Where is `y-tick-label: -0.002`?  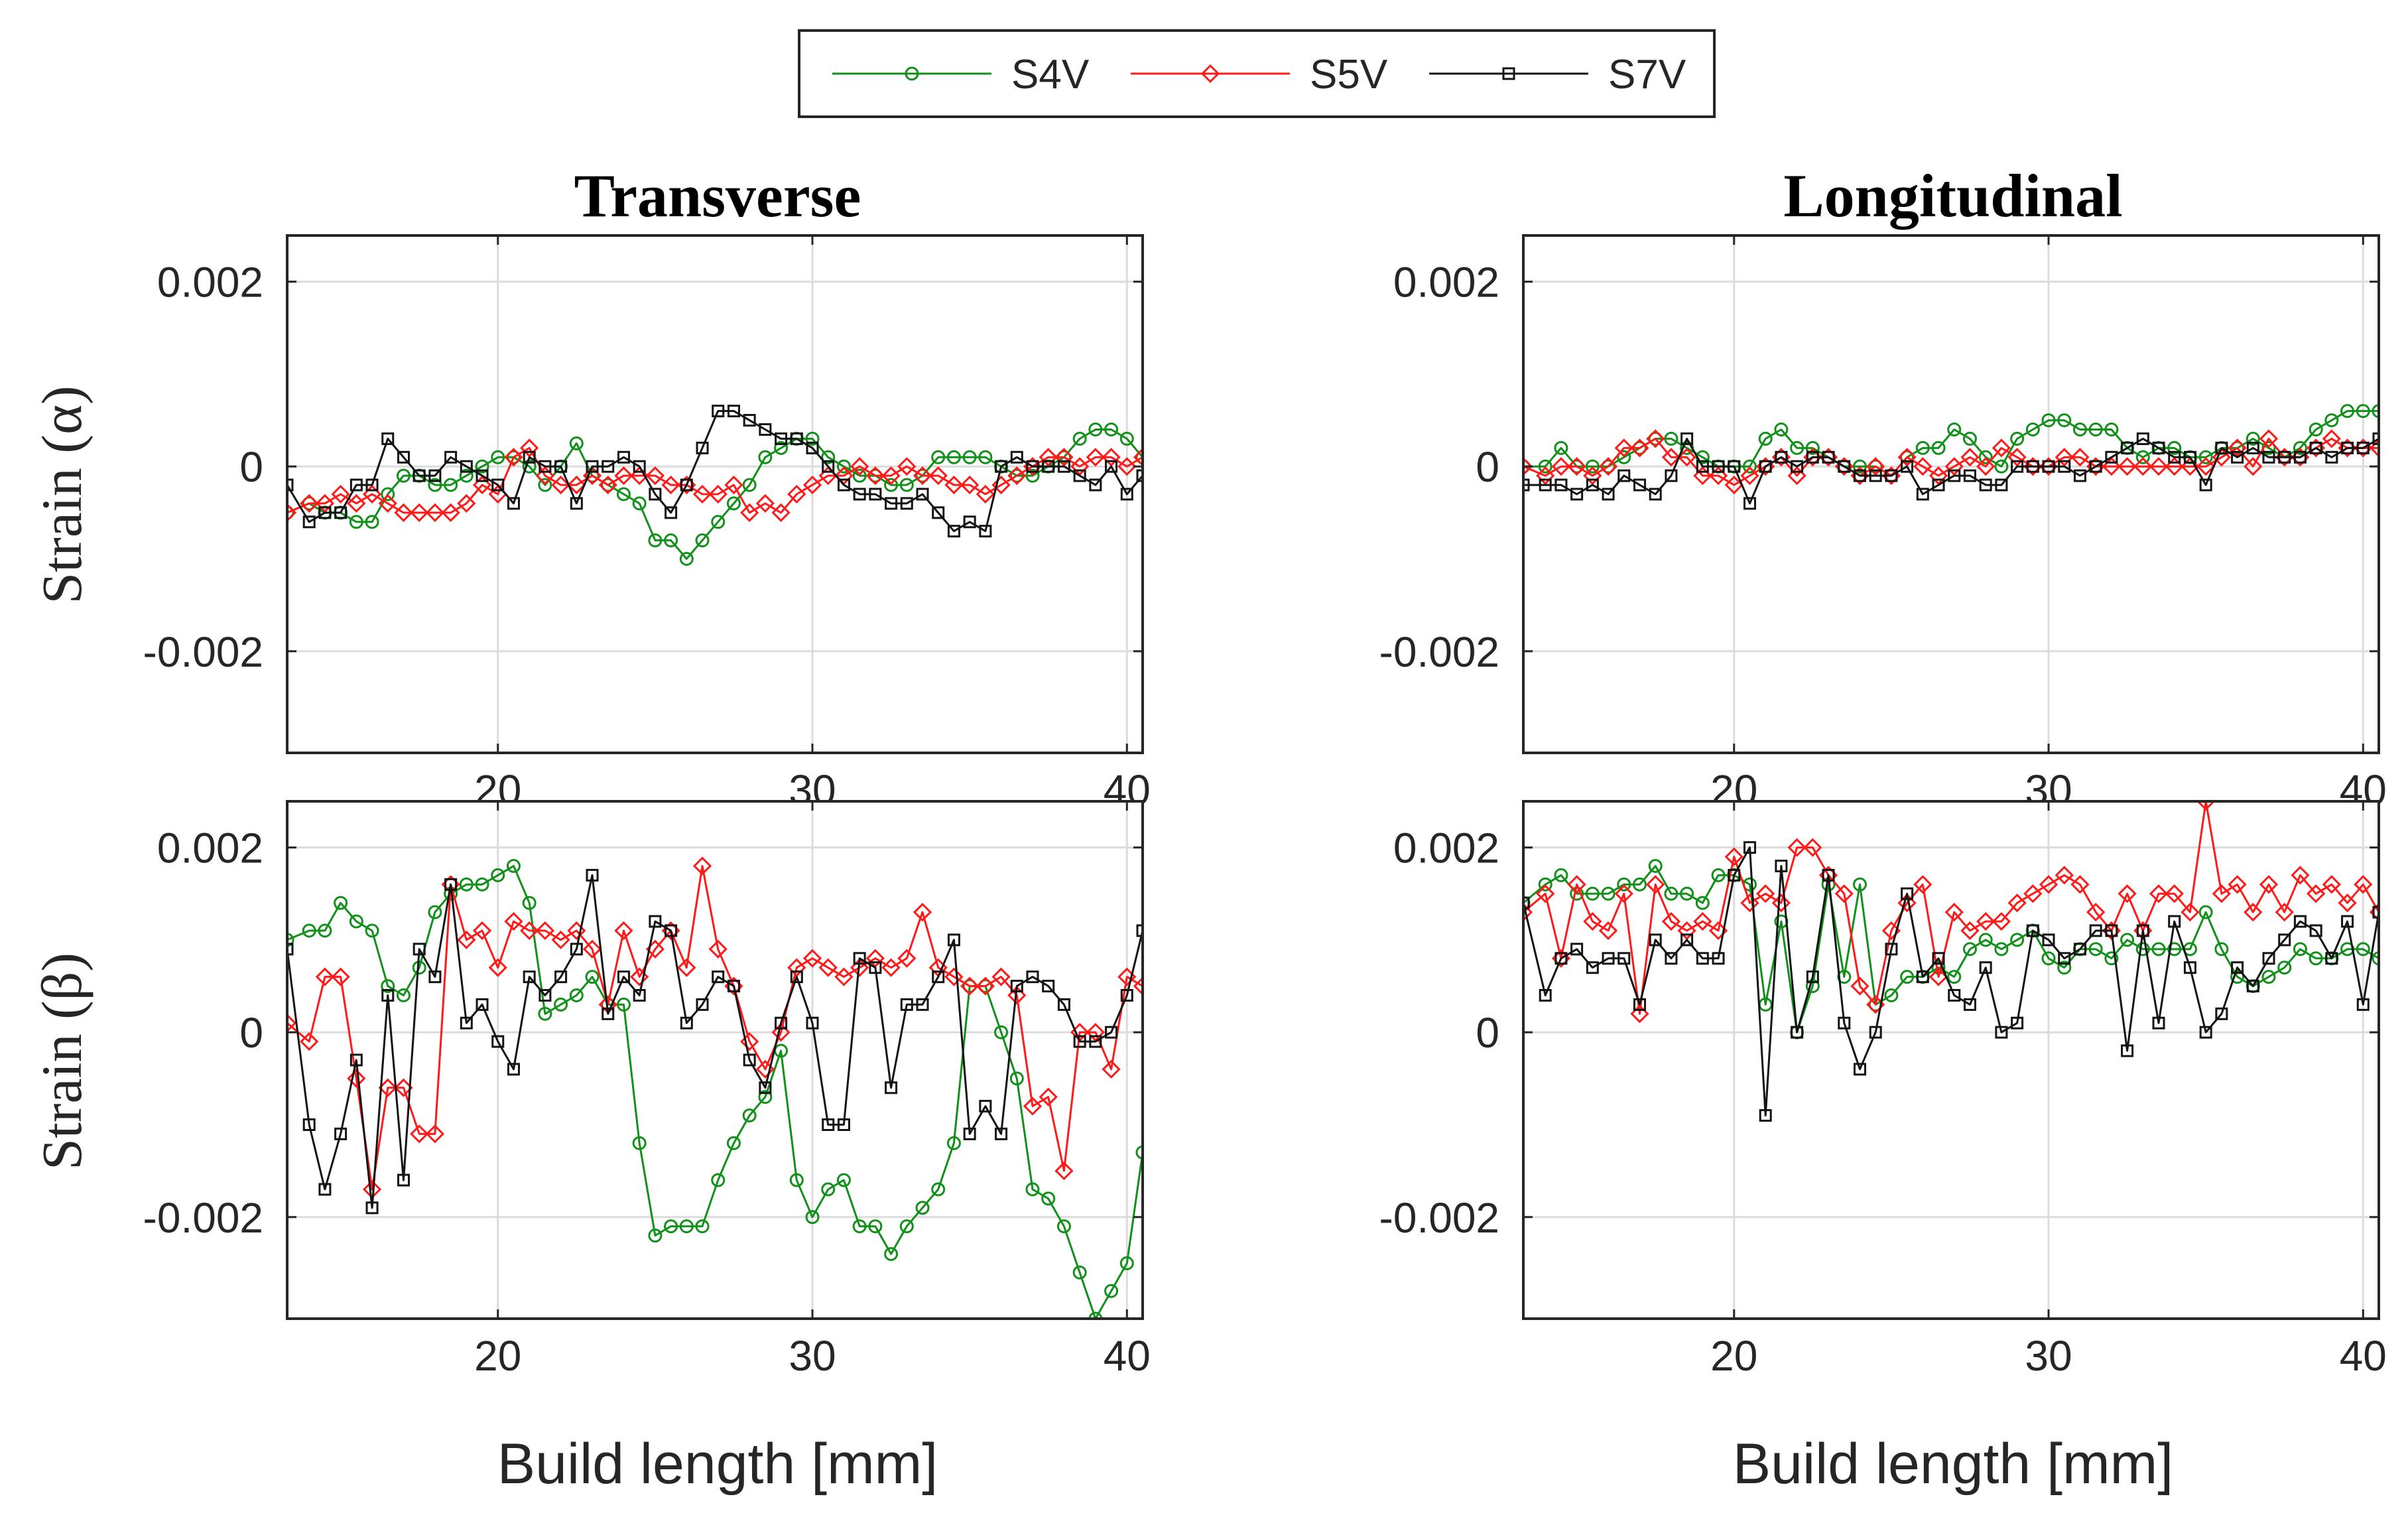 y-tick-label: -0.002 is located at coordinates (1439, 652).